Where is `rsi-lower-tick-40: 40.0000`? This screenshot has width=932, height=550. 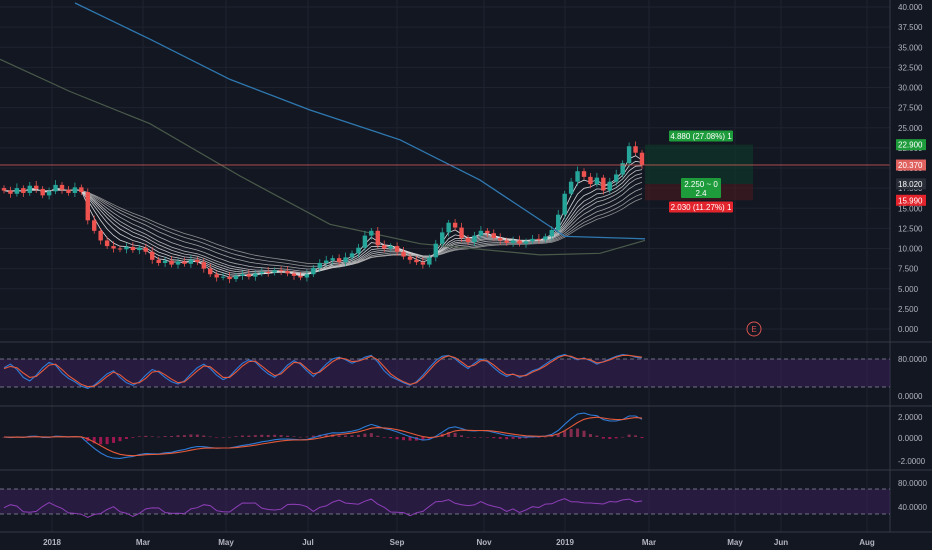
rsi-lower-tick-40: 40.0000 is located at coordinates (912, 507).